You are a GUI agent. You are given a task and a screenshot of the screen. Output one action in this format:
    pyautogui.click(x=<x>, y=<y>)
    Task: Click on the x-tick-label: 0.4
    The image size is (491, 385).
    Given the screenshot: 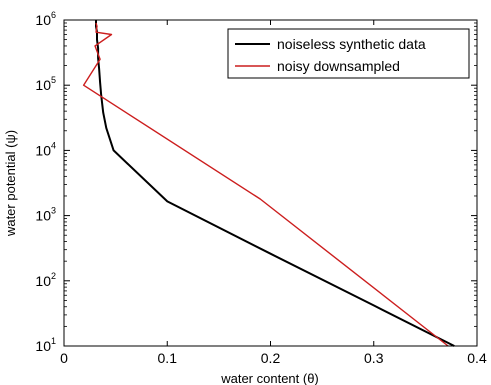 What is the action you would take?
    pyautogui.click(x=477, y=358)
    